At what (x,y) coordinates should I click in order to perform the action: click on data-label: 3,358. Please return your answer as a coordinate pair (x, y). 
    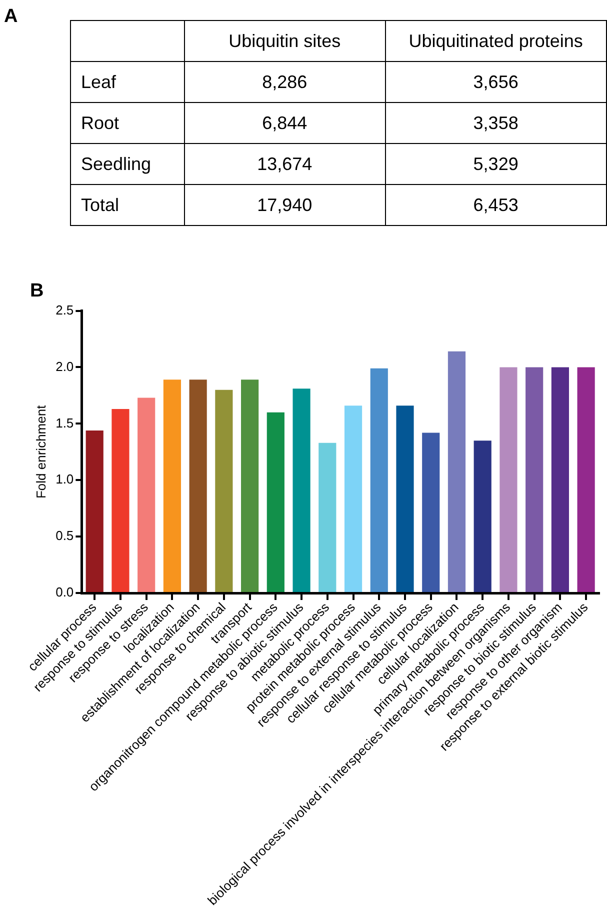
    Looking at the image, I should click on (495, 123).